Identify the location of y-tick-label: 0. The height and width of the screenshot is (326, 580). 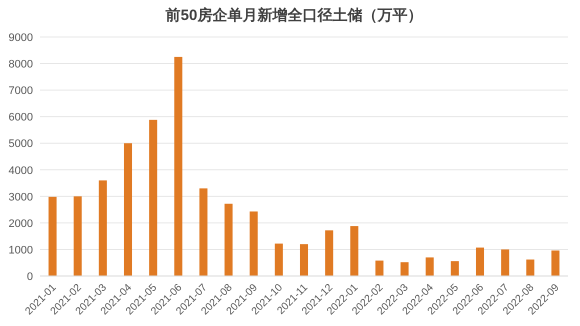
(29, 277).